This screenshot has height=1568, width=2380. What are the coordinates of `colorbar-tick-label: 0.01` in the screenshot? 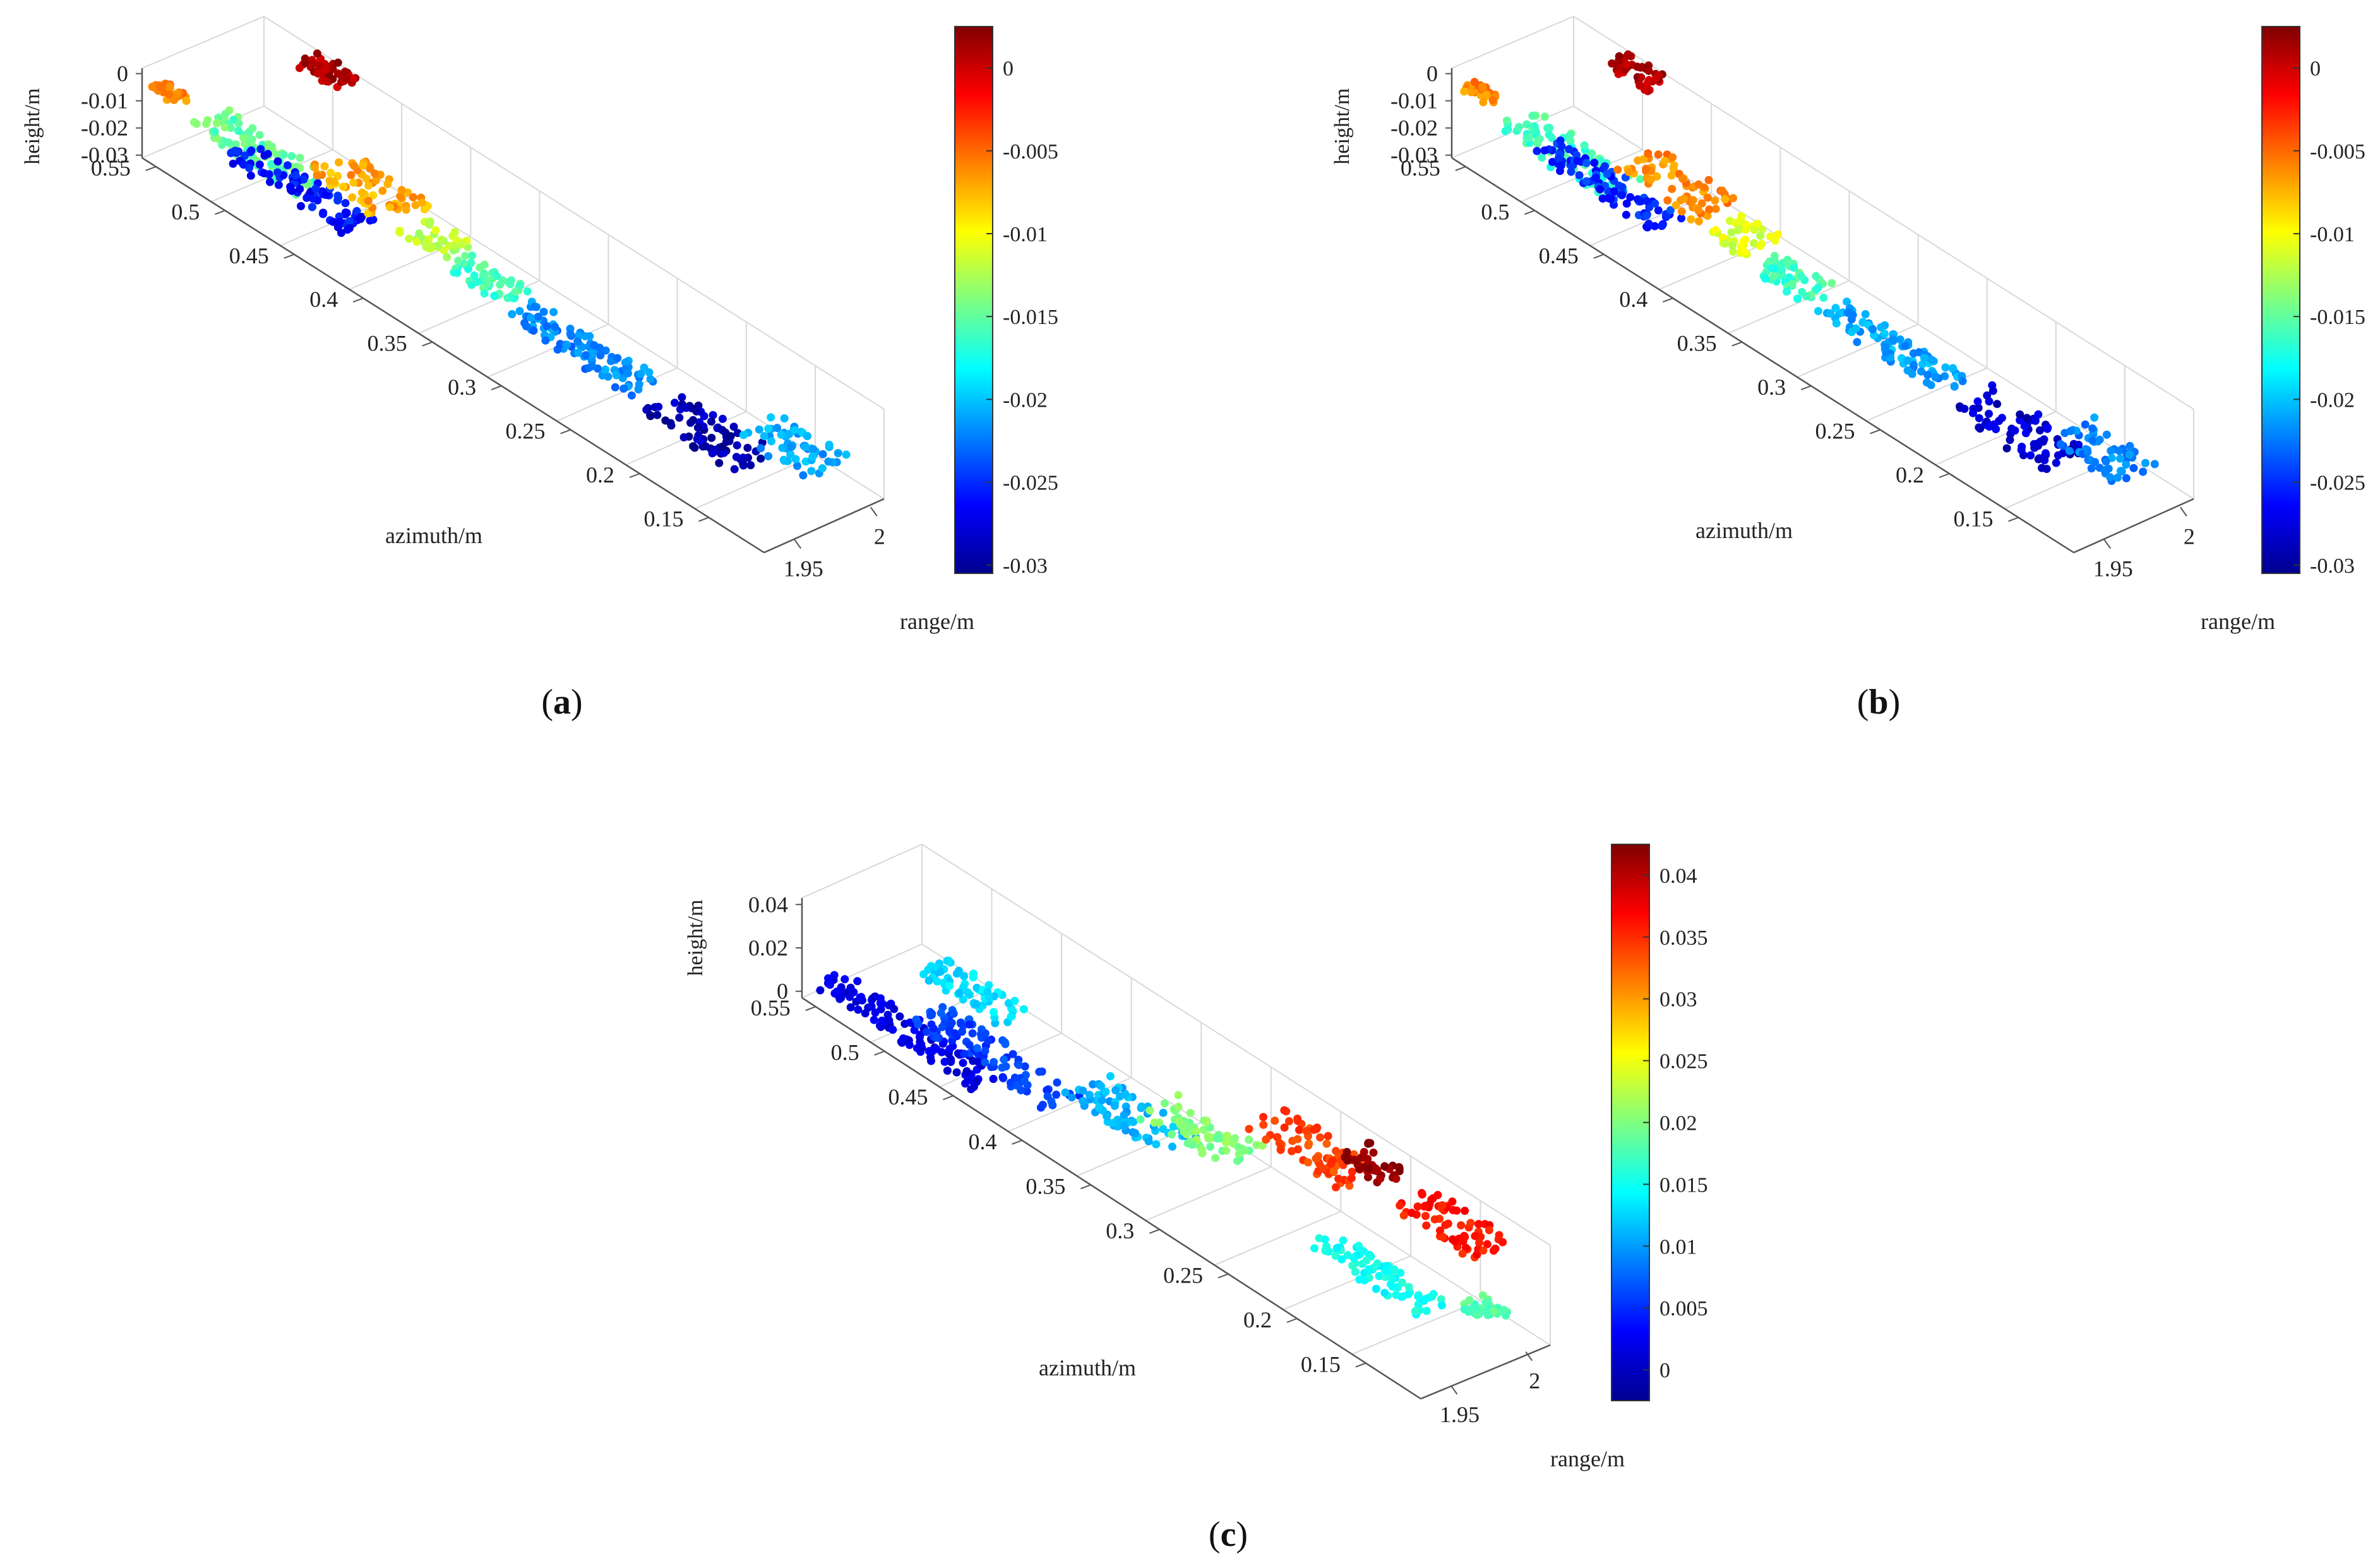 It's located at (1678, 1247).